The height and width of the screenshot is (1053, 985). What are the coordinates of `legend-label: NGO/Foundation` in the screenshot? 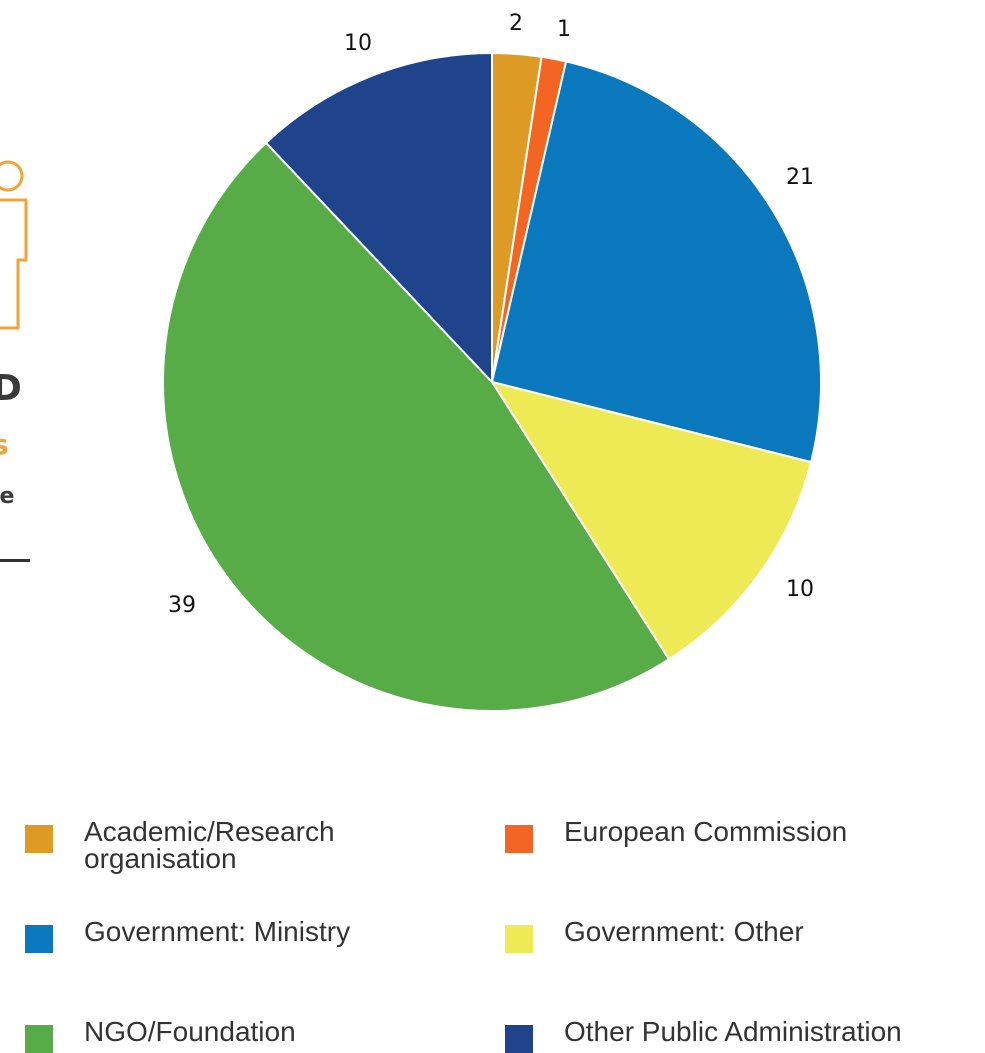 It's located at (190, 1031).